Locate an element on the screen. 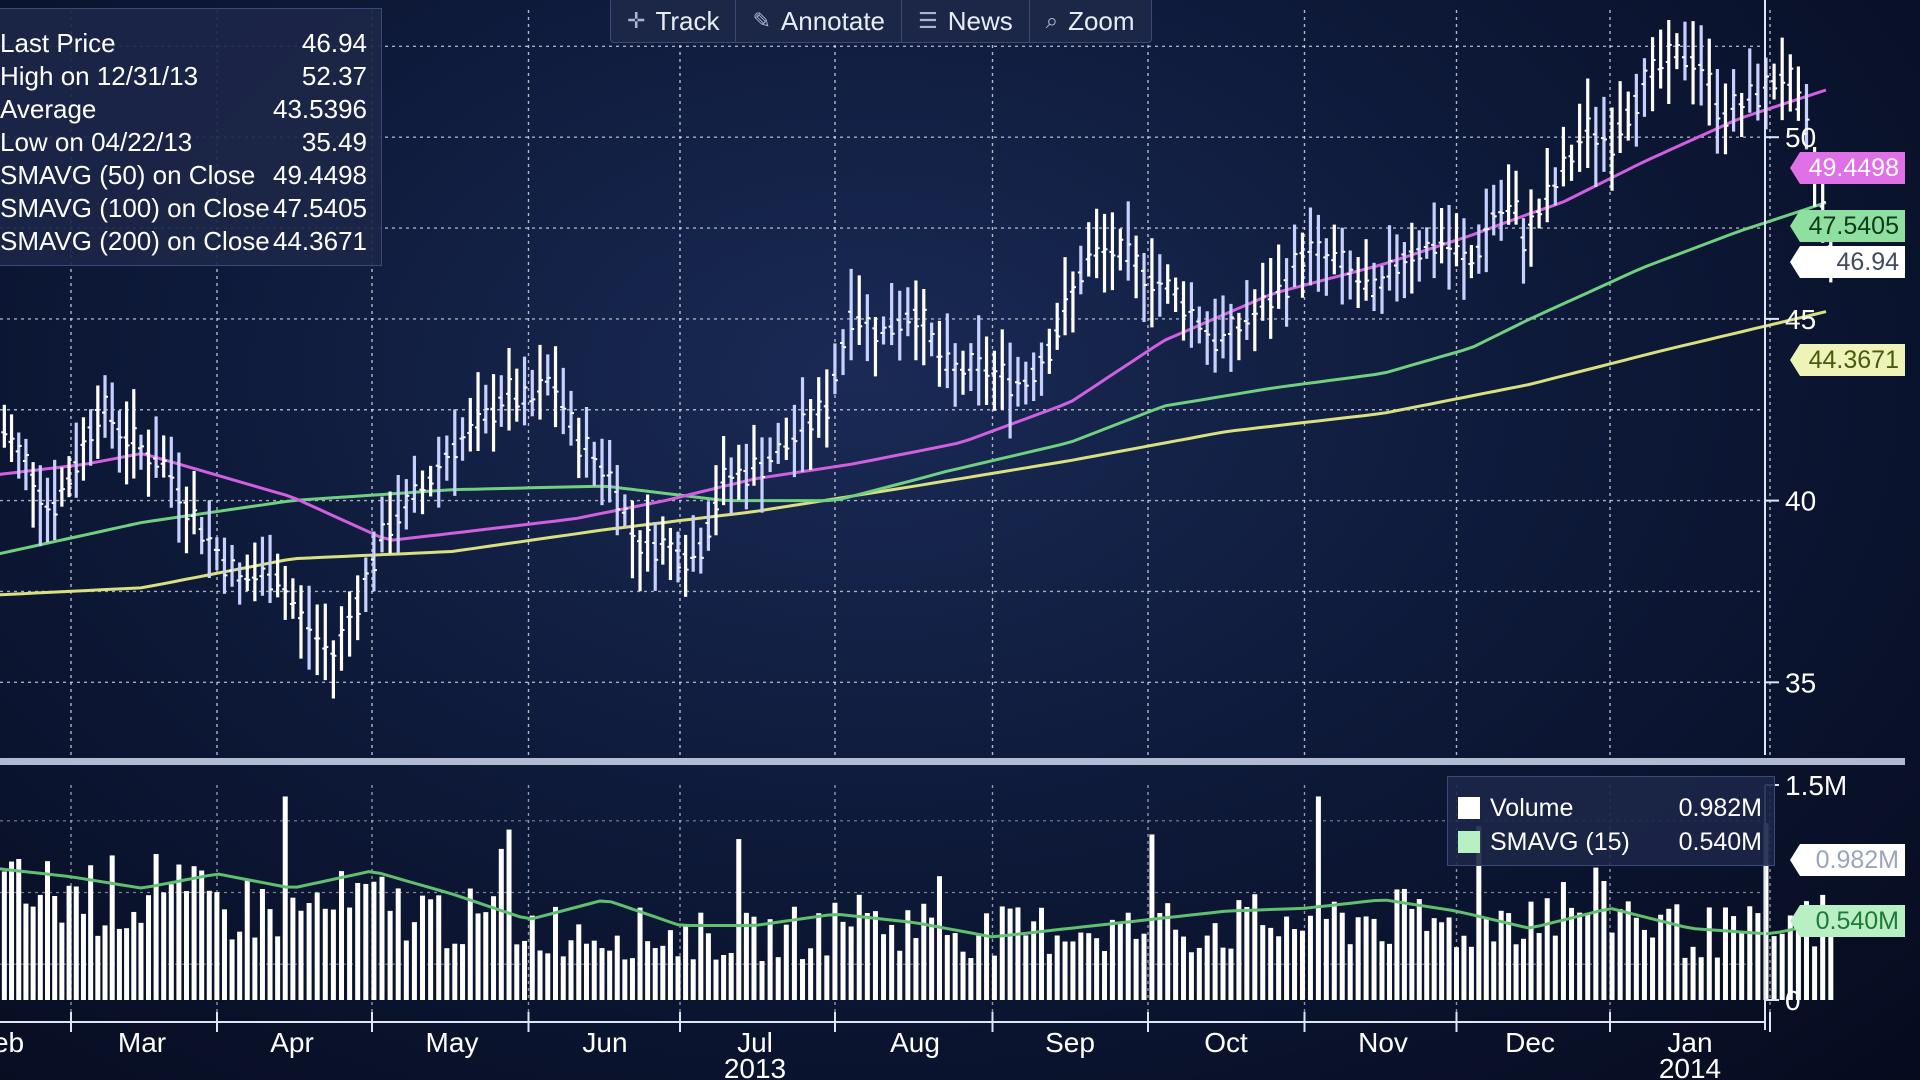  month-label: Jun is located at coordinates (604, 1042).